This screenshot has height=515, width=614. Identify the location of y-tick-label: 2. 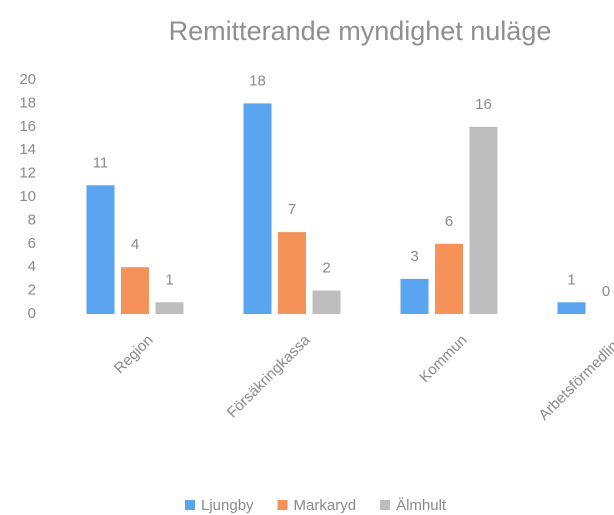
(32, 290).